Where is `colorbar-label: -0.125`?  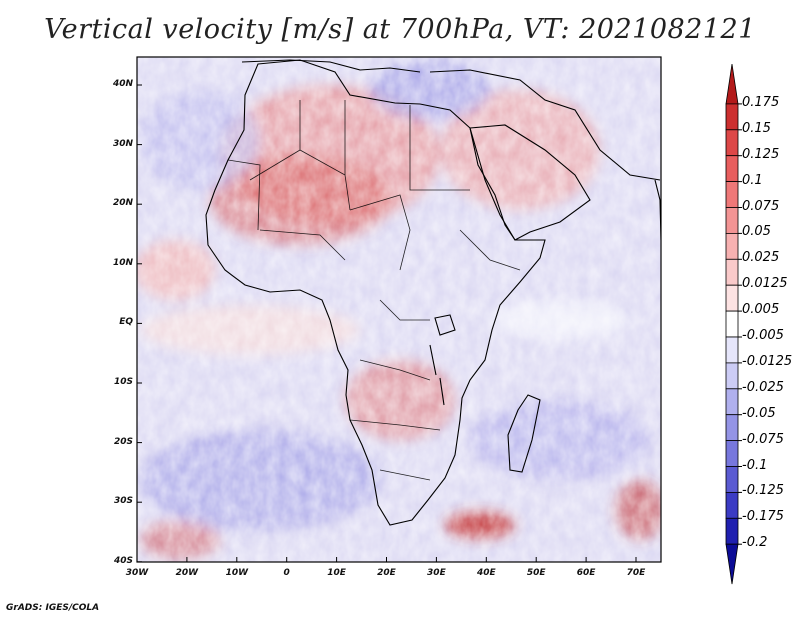
colorbar-label: -0.125 is located at coordinates (763, 491).